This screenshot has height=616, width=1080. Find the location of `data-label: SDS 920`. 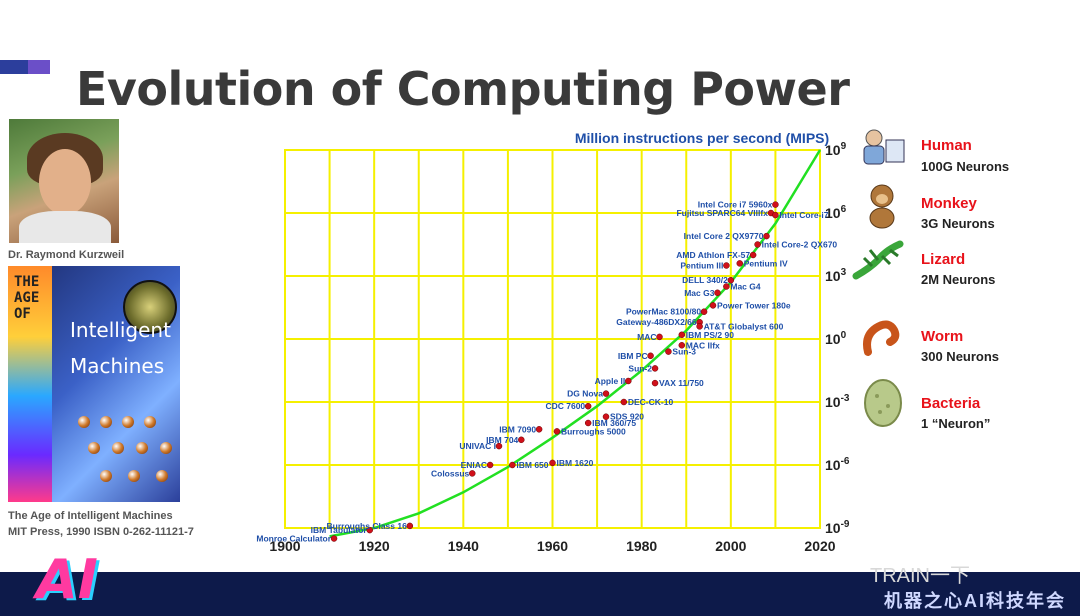

data-label: SDS 920 is located at coordinates (627, 417).